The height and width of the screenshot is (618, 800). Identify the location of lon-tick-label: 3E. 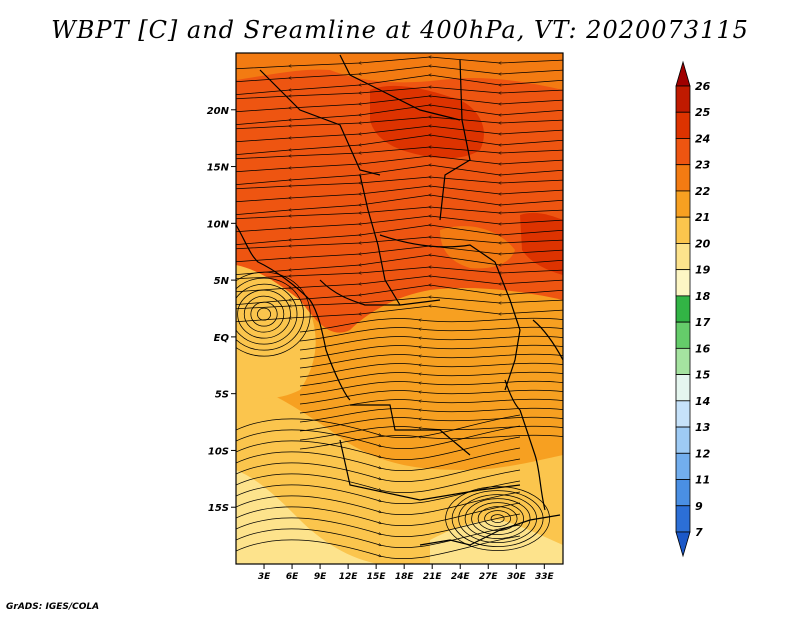
(264, 577).